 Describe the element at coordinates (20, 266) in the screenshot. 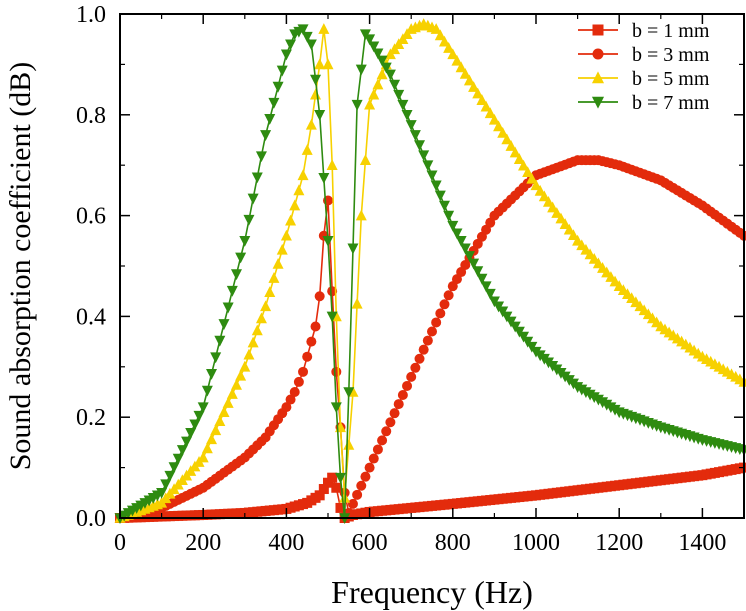

I see `y-axis-label: Sound absorption coefficient (dB)` at that location.